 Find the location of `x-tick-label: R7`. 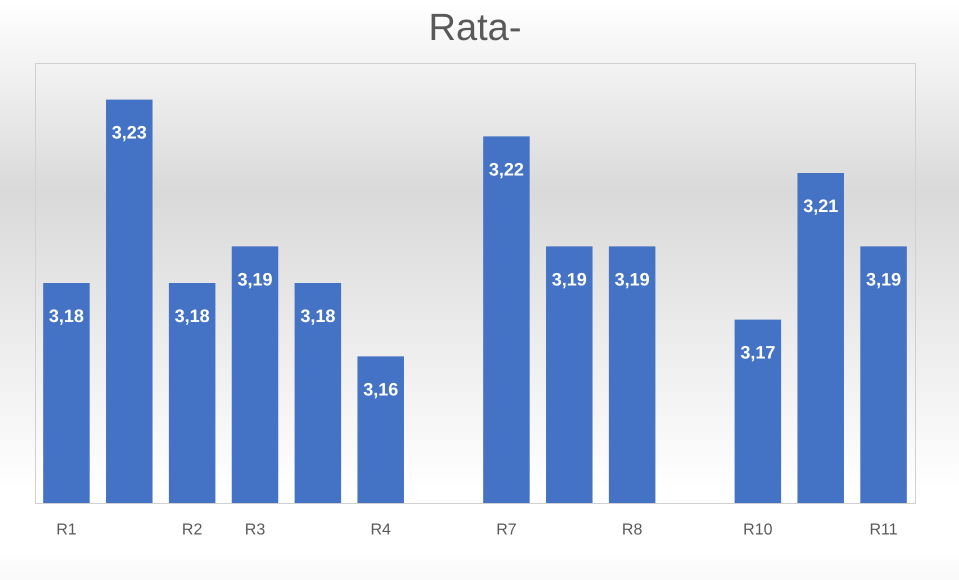

x-tick-label: R7 is located at coordinates (506, 530).